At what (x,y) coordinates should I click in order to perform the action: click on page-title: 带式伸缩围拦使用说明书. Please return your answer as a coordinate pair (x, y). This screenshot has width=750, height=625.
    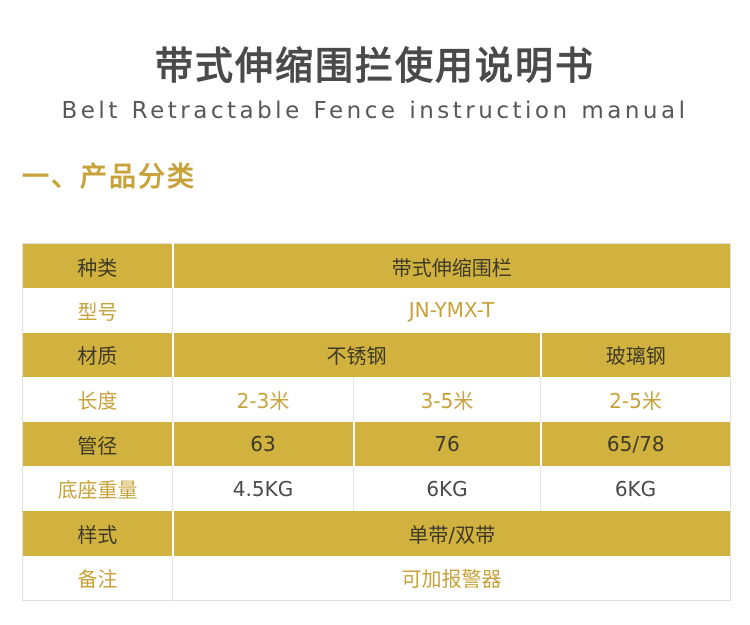
    Looking at the image, I should click on (374, 66).